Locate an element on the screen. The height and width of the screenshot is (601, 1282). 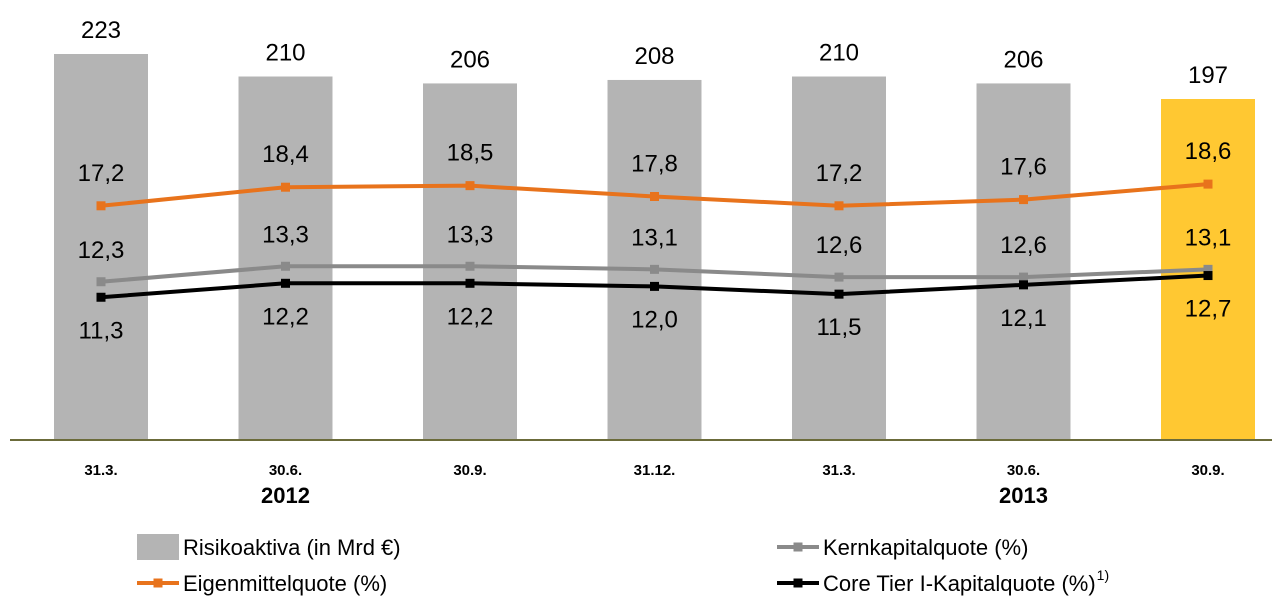
x-tick-label: 31.12. is located at coordinates (655, 470).